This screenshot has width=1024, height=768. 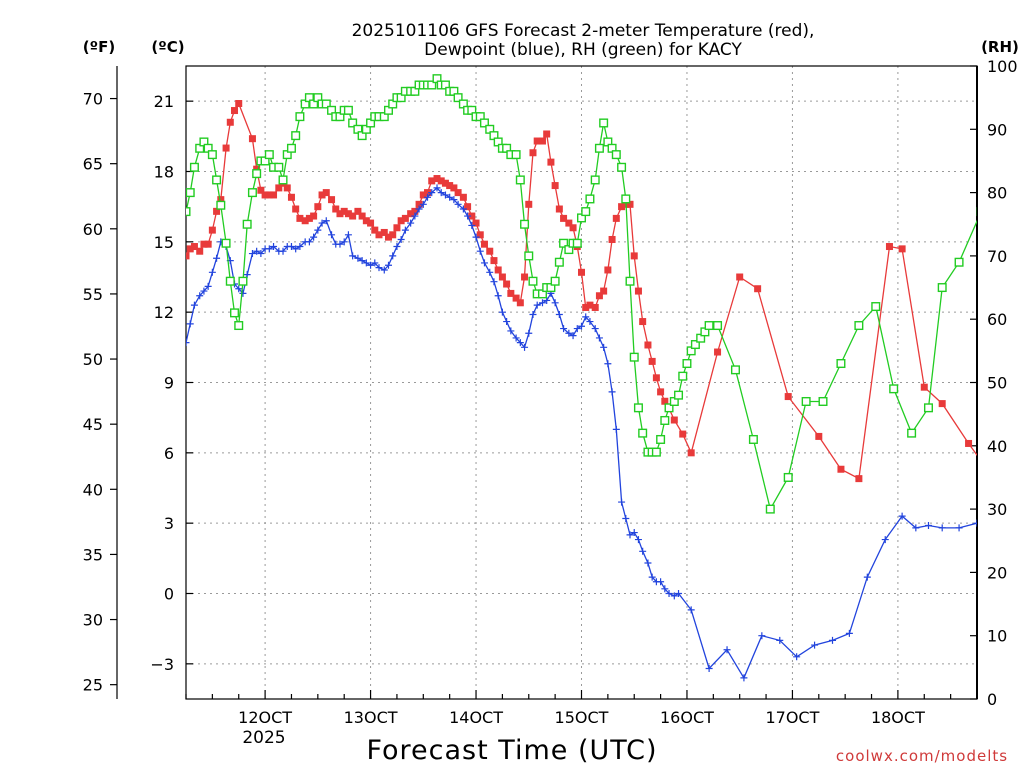 I want to click on time-tick-label: 17OCT, so click(x=792, y=717).